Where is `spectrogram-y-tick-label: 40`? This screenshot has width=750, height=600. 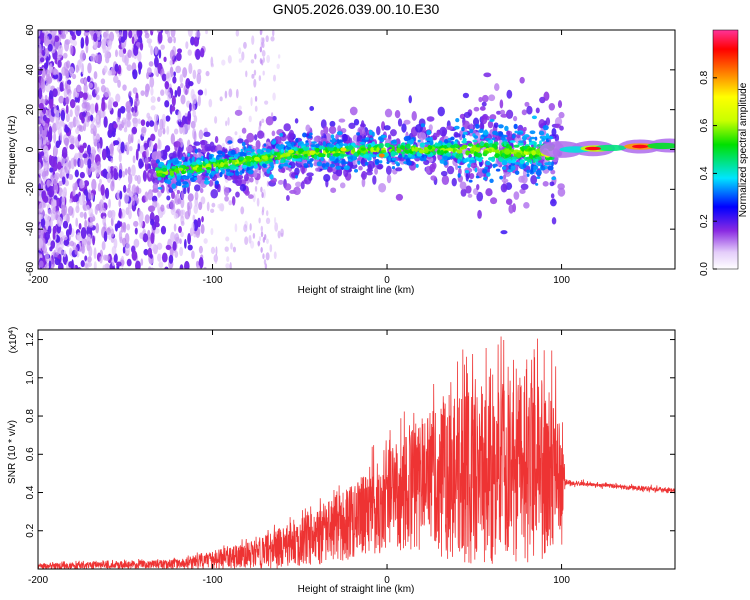 spectrogram-y-tick-label: 40 is located at coordinates (30, 70).